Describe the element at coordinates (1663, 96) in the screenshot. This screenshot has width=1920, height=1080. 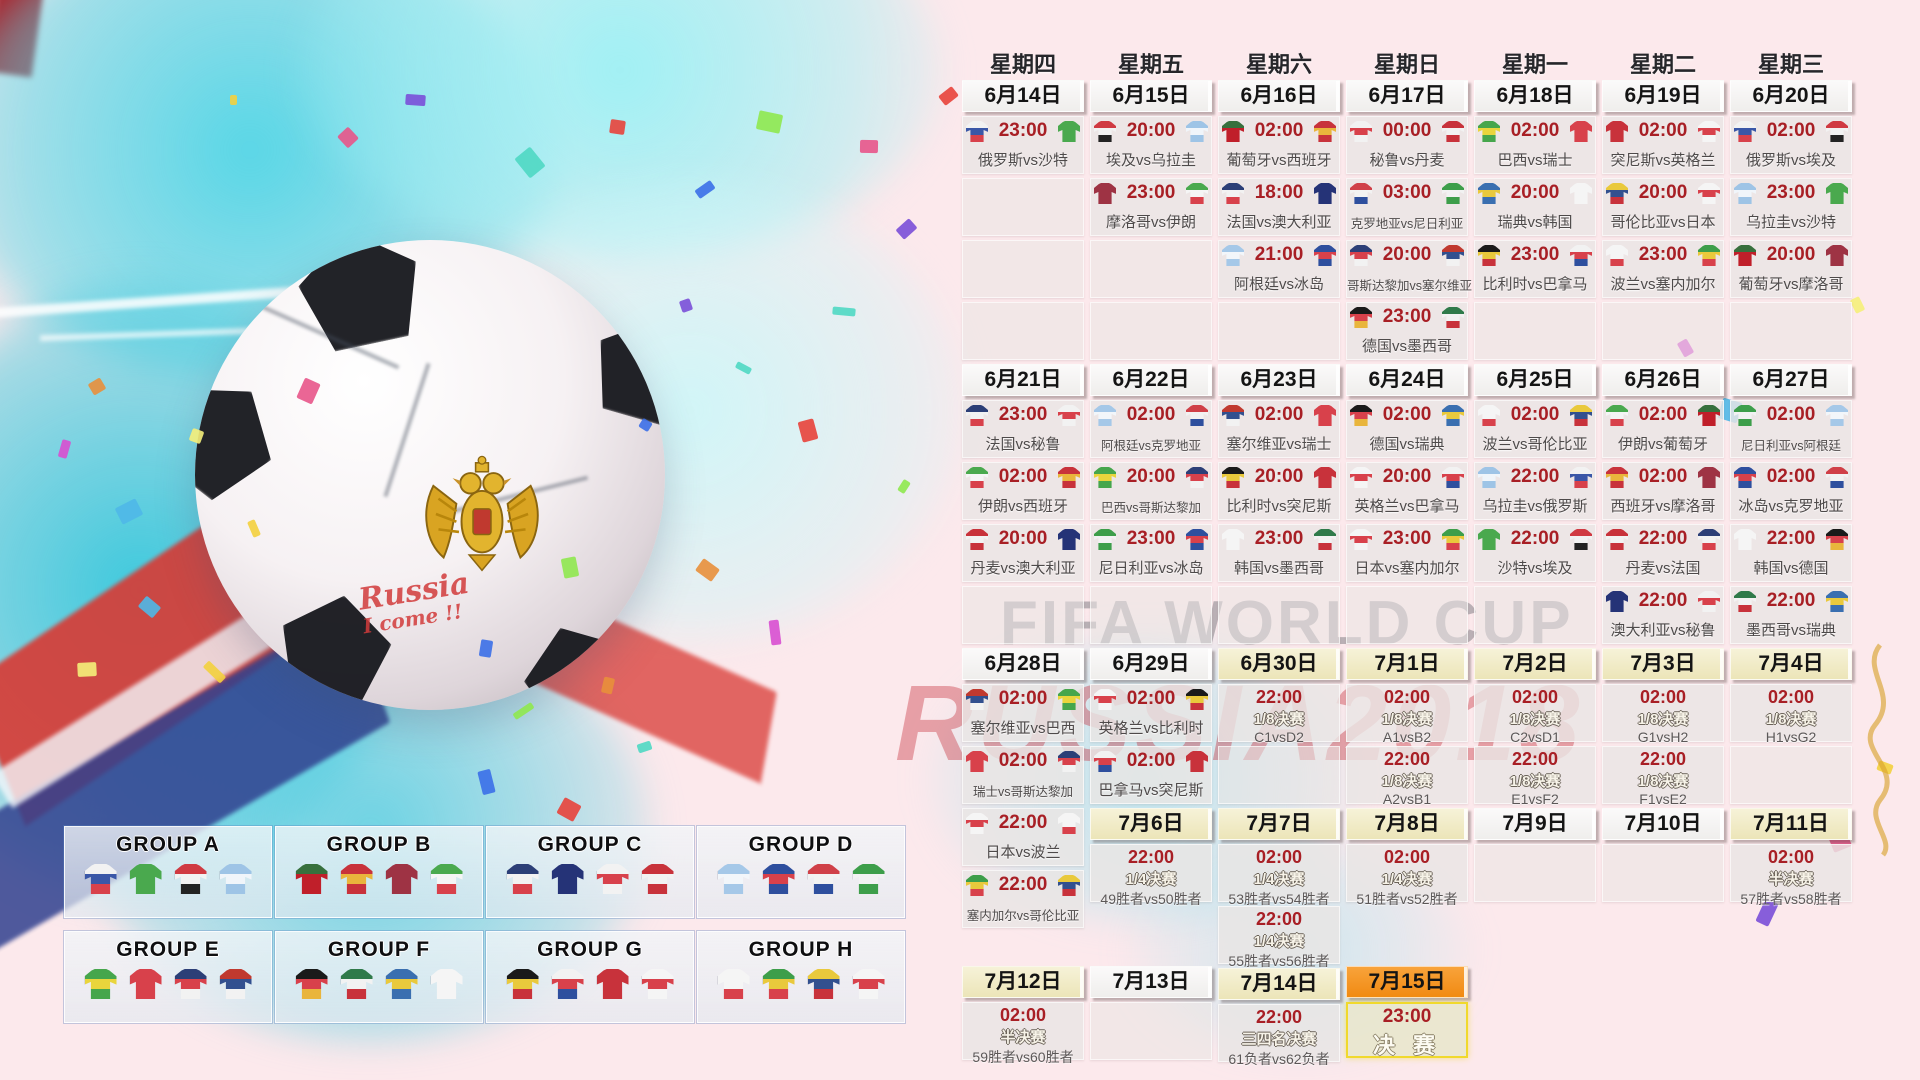
I see `date-cell: 6月19日` at that location.